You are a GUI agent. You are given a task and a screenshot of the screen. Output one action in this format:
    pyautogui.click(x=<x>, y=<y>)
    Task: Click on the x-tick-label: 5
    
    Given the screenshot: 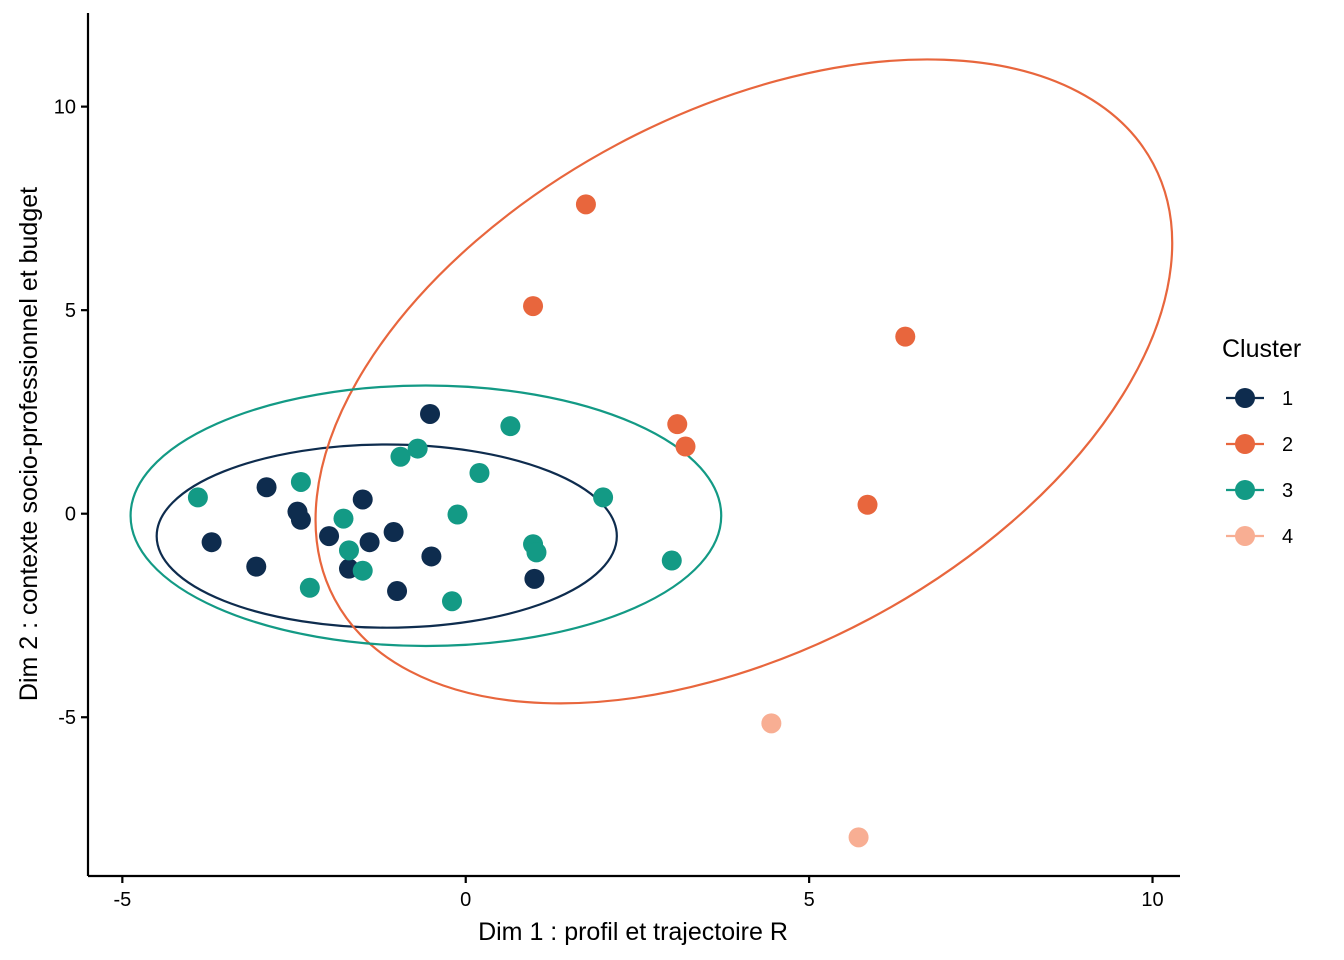 What is the action you would take?
    pyautogui.click(x=809, y=900)
    